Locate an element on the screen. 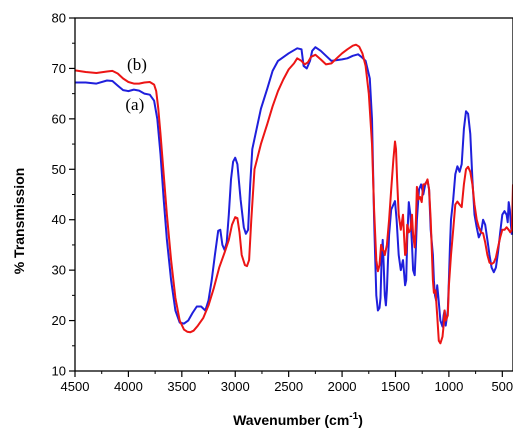 Image resolution: width=513 pixels, height=432 pixels. y-tick-label: 60 is located at coordinates (59, 118).